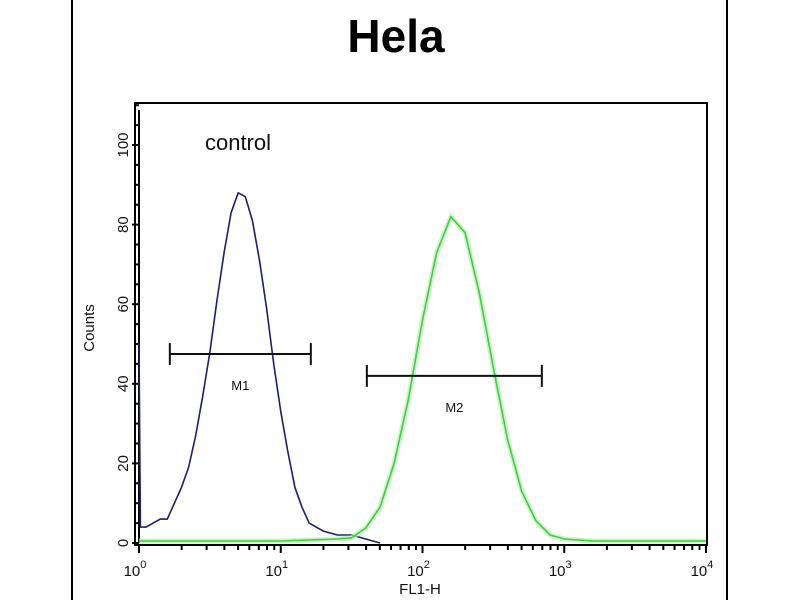 Image resolution: width=800 pixels, height=600 pixels. Describe the element at coordinates (560, 569) in the screenshot. I see `x-tick-label: 10³` at that location.